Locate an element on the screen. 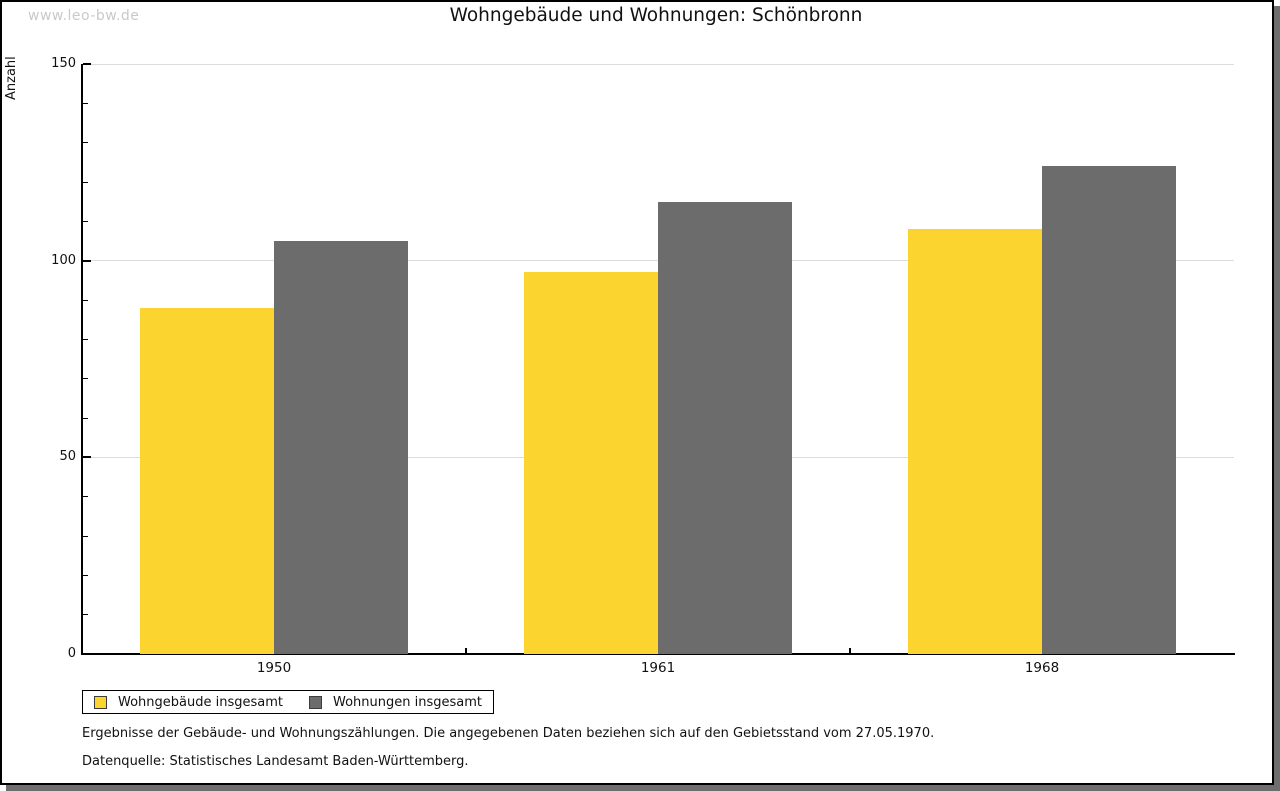 This screenshot has height=791, width=1280. bar-1961-wohngebaeude is located at coordinates (591, 463).